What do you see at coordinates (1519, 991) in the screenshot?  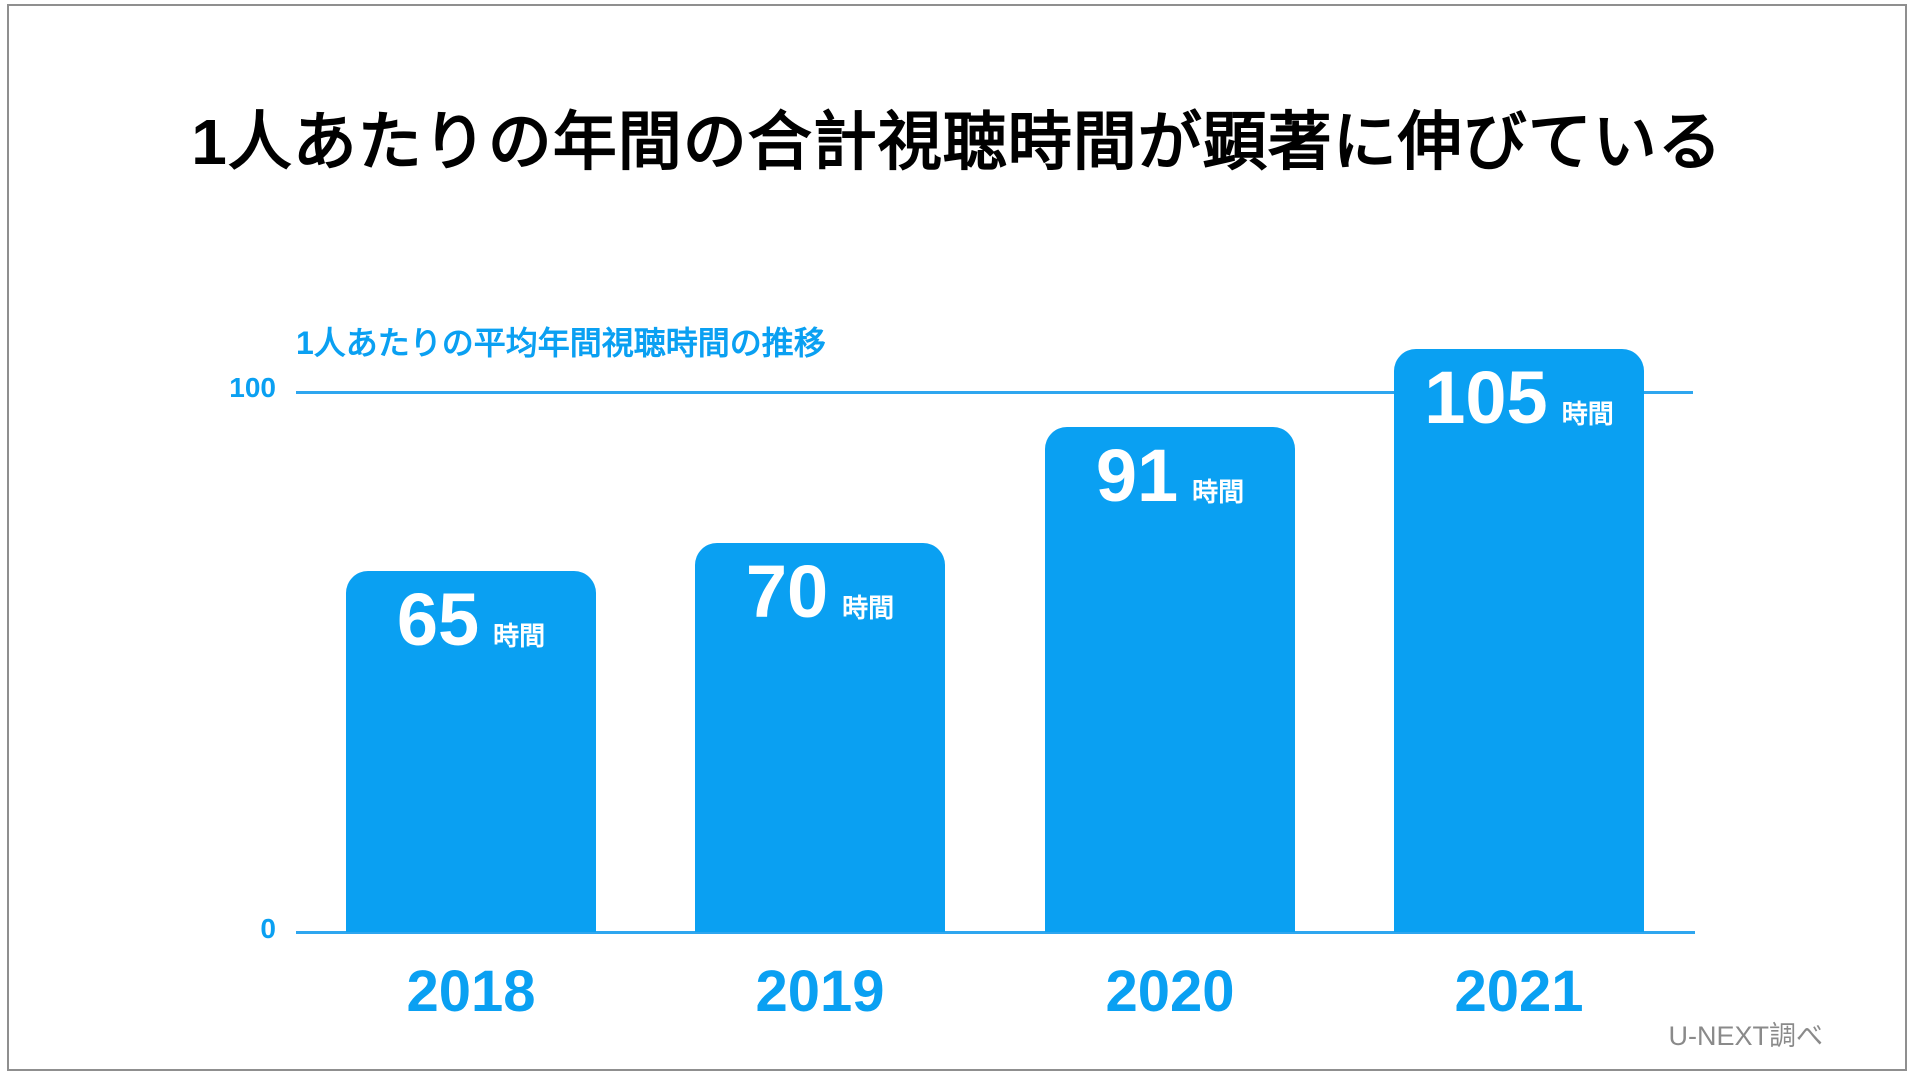 I see `x-axis-label-2021: 2021` at bounding box center [1519, 991].